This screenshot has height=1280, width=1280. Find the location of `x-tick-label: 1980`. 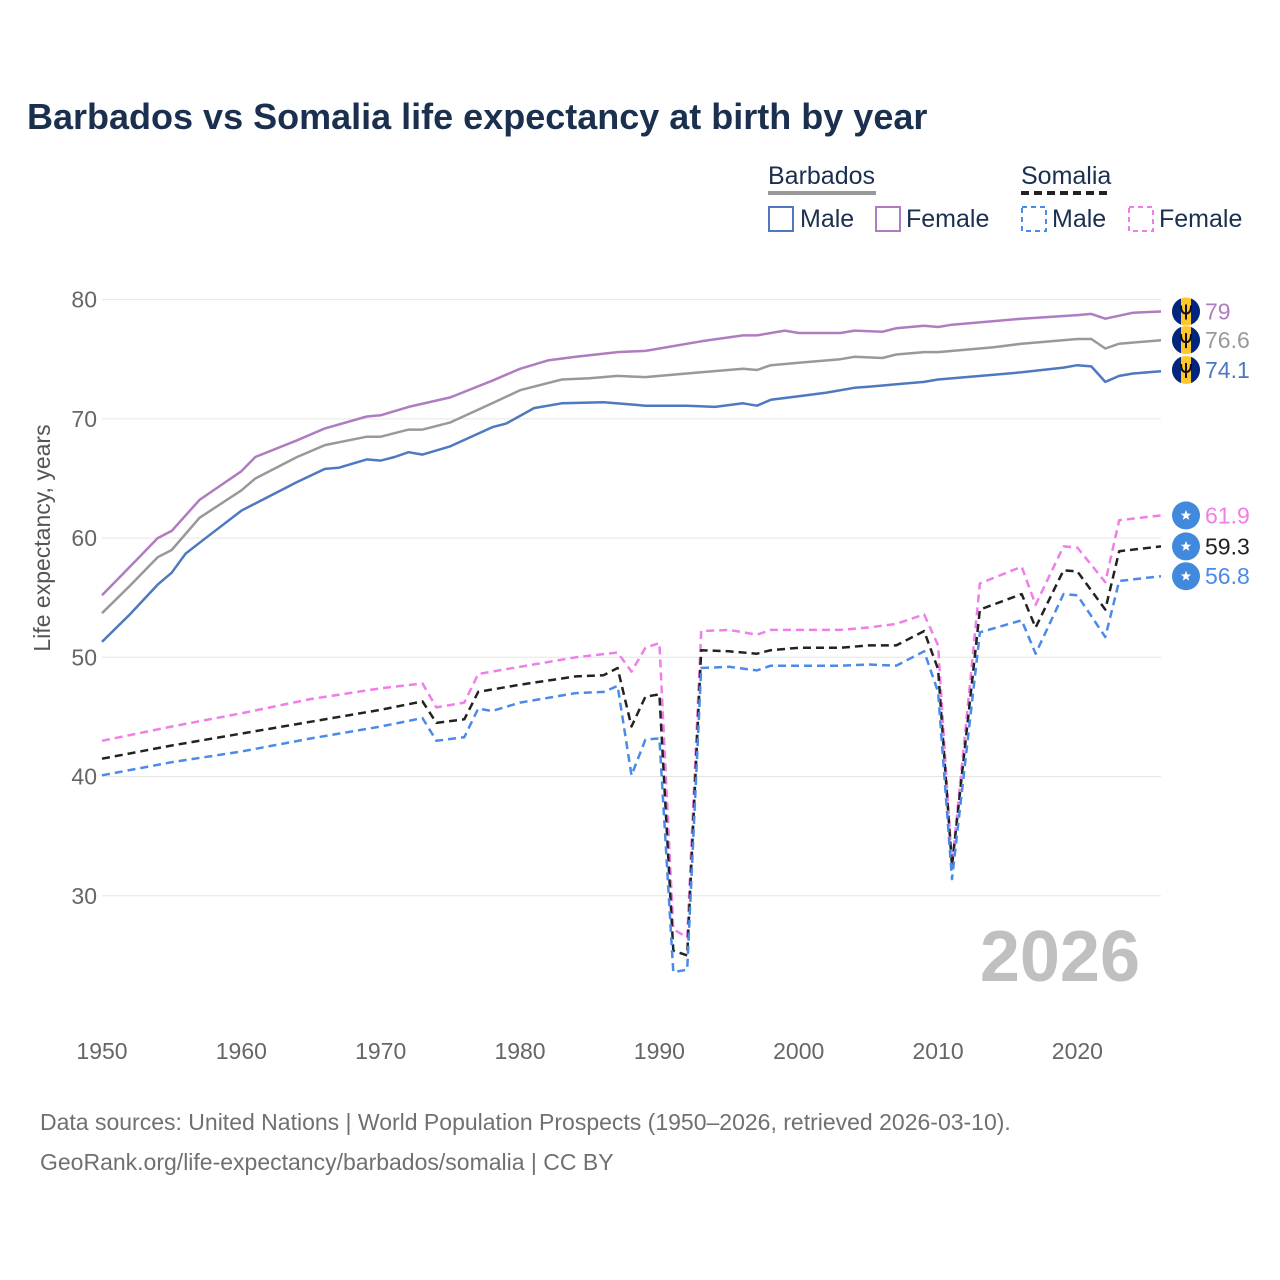

x-tick-label: 1980 is located at coordinates (519, 1051).